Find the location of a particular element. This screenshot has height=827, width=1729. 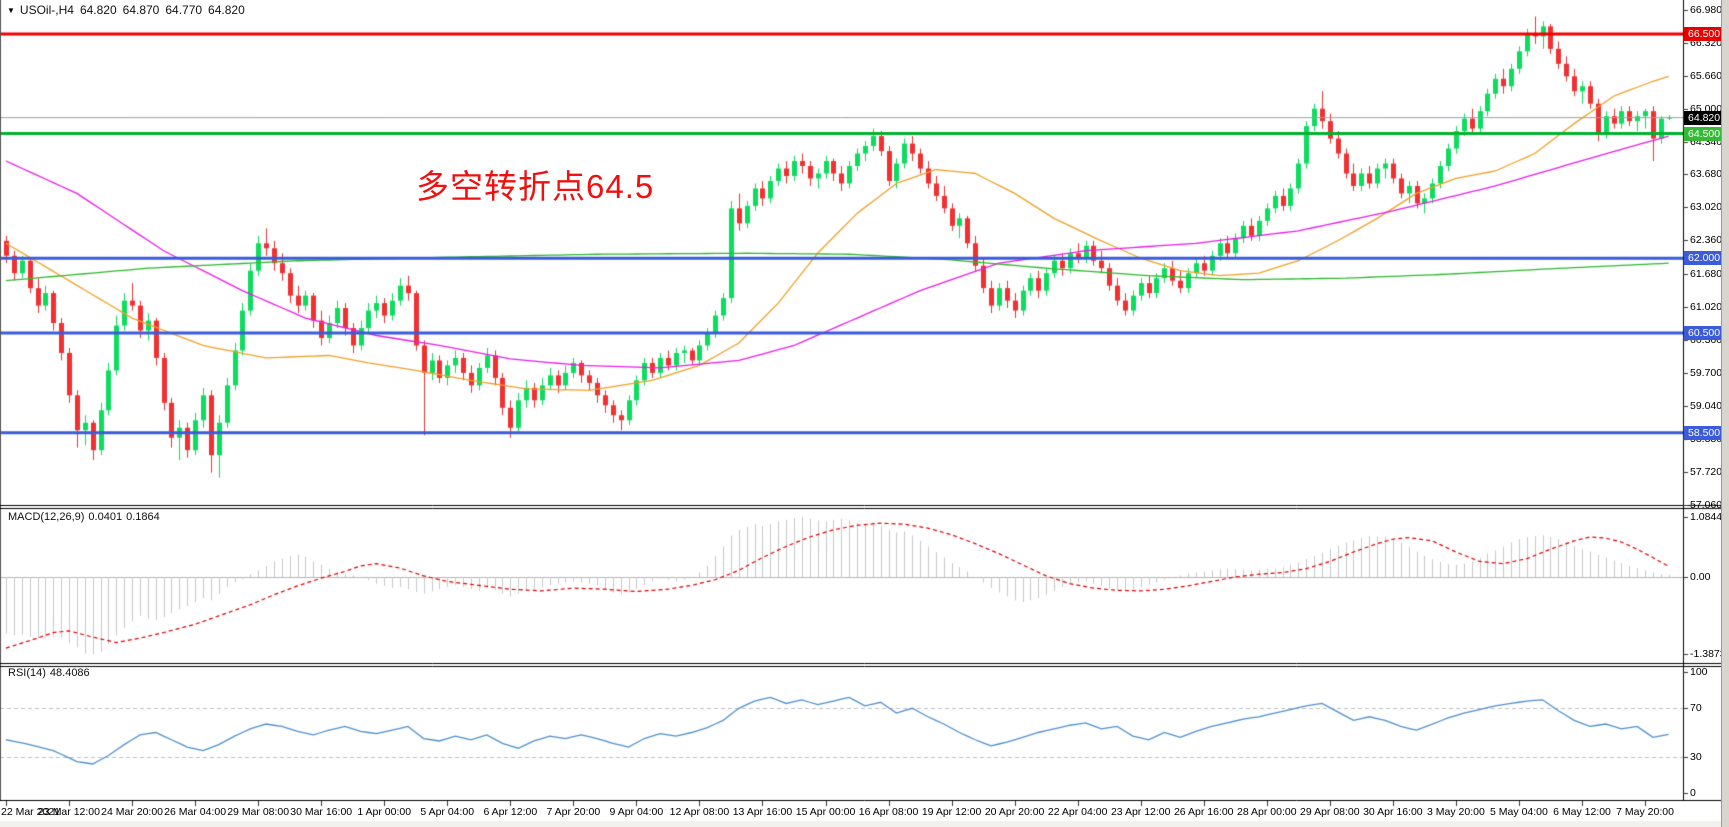

price-tick-label: 57.060 is located at coordinates (1706, 504).